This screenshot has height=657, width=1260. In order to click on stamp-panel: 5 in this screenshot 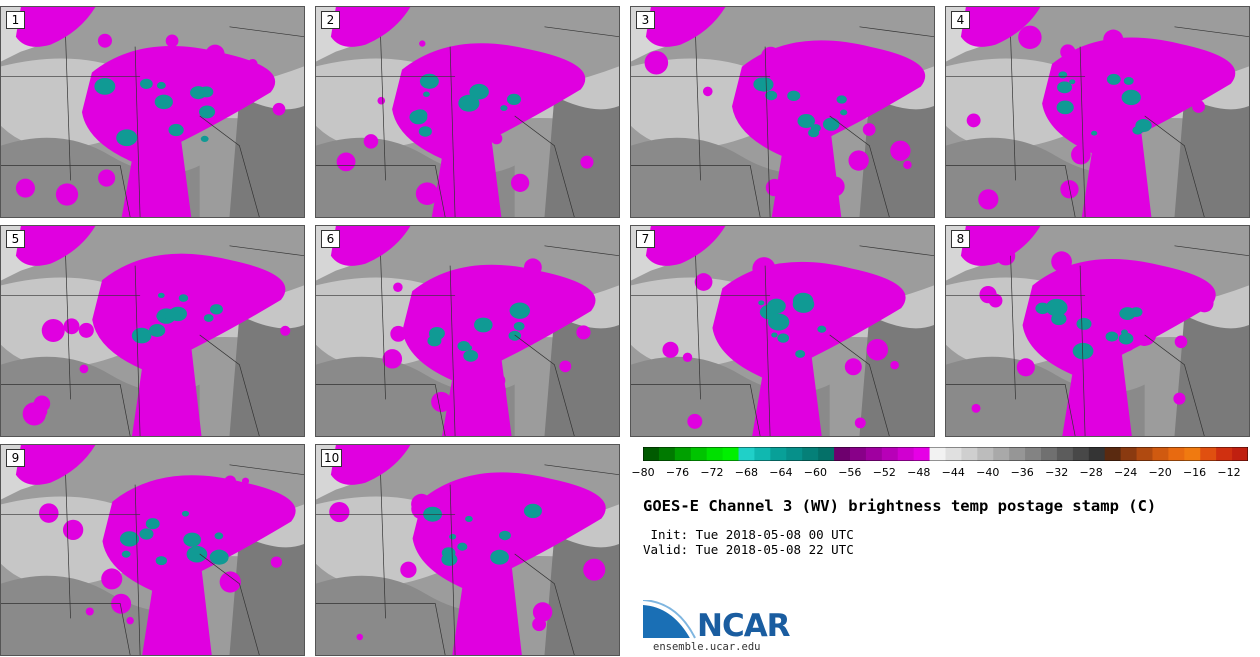, I will do `click(152, 331)`.